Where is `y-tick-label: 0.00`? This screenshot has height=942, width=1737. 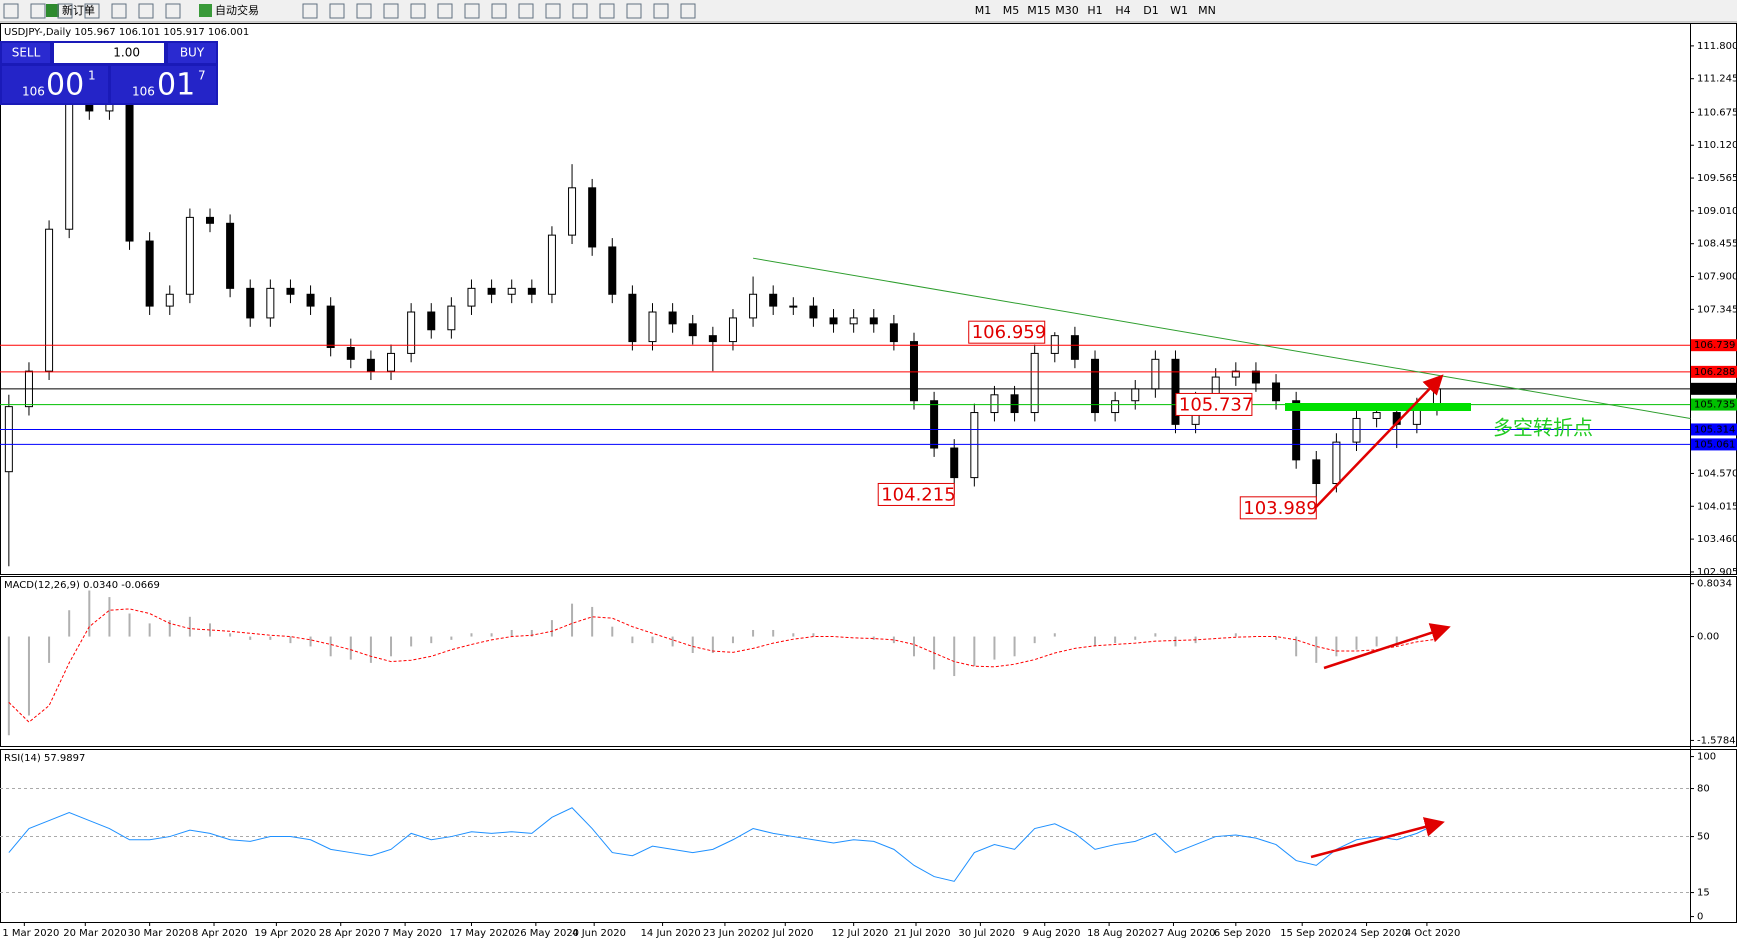 y-tick-label: 0.00 is located at coordinates (1708, 637).